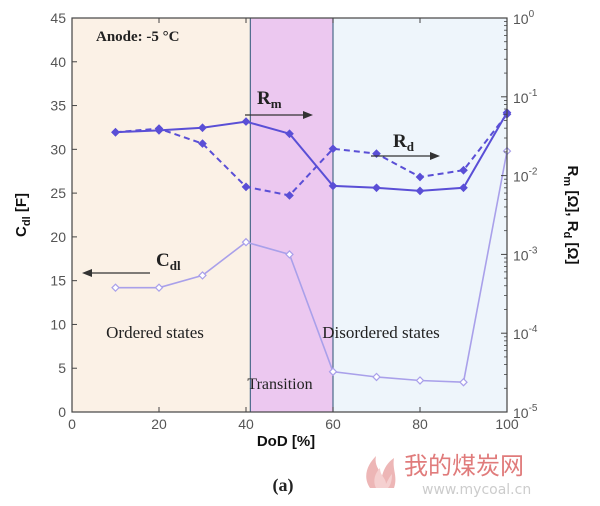  Describe the element at coordinates (58, 62) in the screenshot. I see `y-left-tick-label: 40` at that location.